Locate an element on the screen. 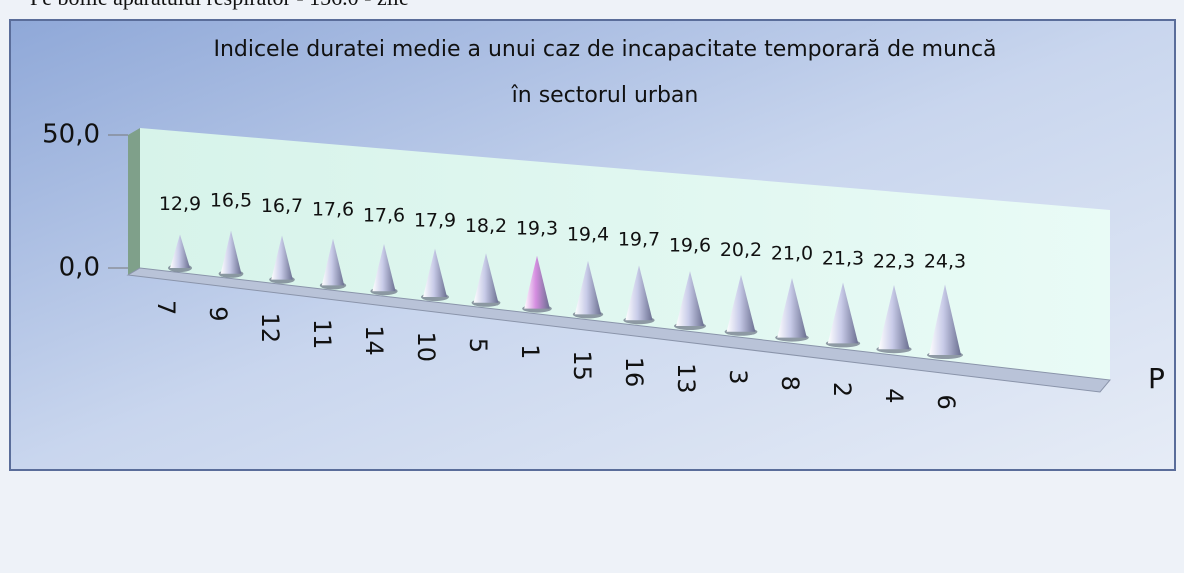 Image resolution: width=1184 pixels, height=577 pixels. value-label: 21,3 is located at coordinates (843, 258).